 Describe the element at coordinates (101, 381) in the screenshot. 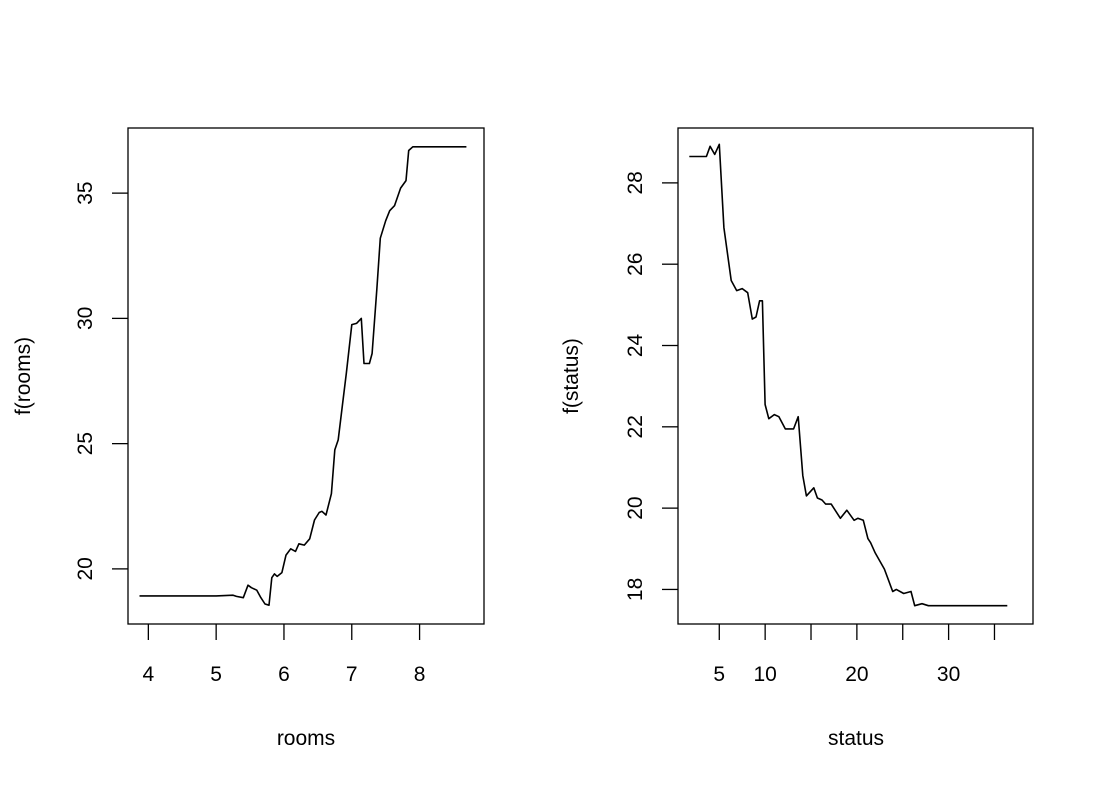

I see `y-axis: 20 25 30 35` at that location.